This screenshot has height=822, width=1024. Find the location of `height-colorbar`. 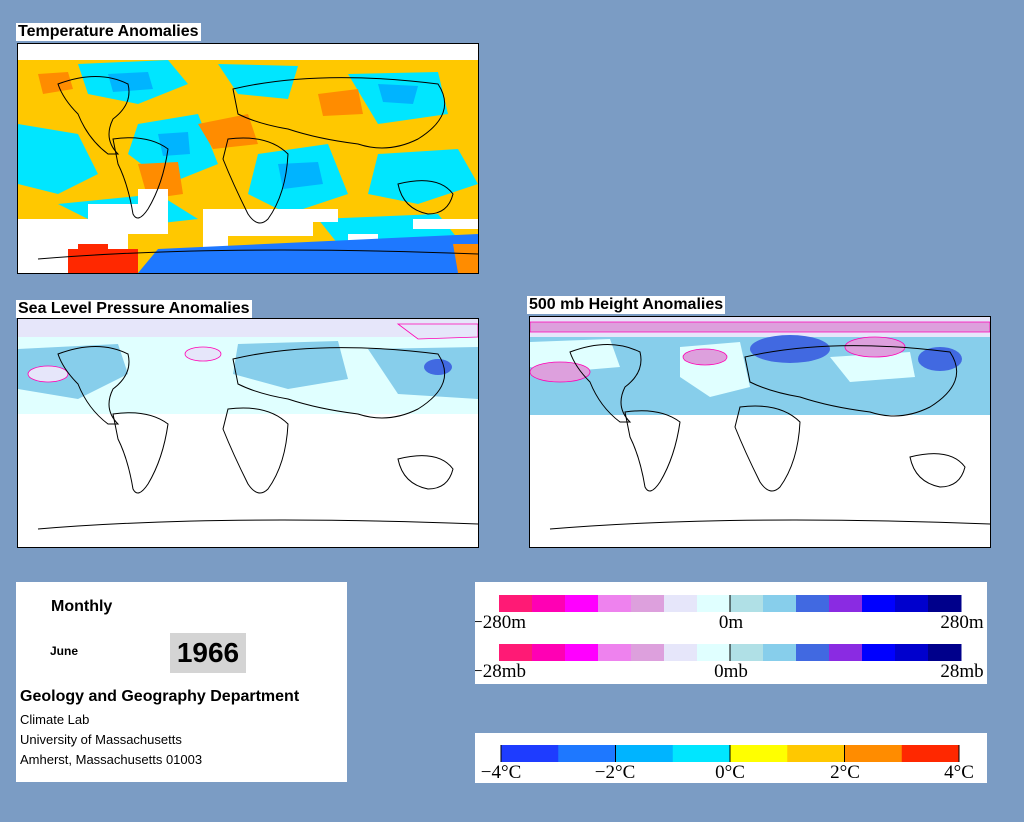

height-colorbar is located at coordinates (730, 603).